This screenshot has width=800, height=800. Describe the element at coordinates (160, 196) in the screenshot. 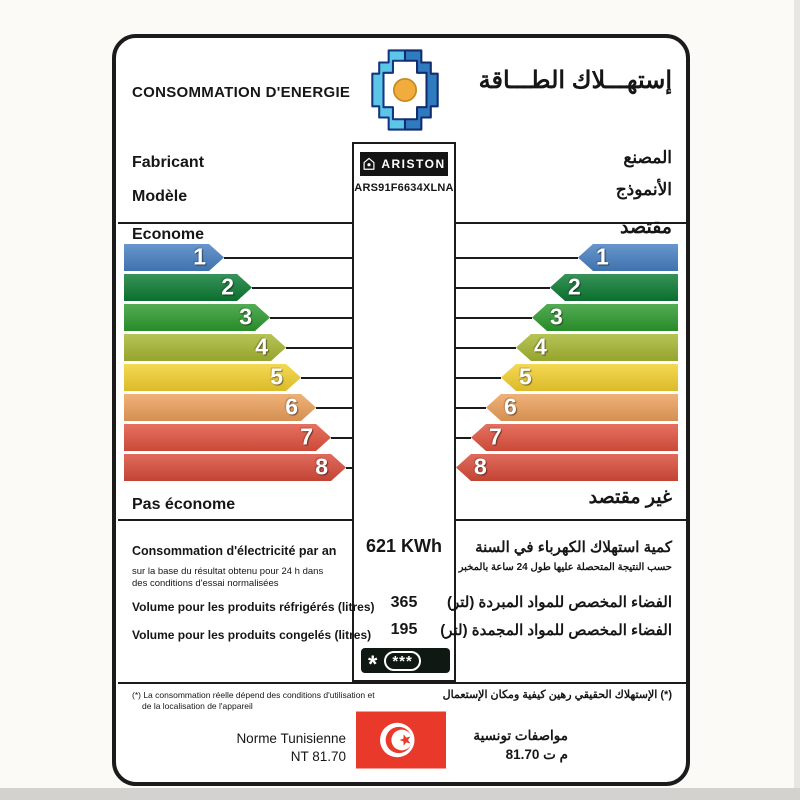

I see `model-label-fr: Modèle` at that location.